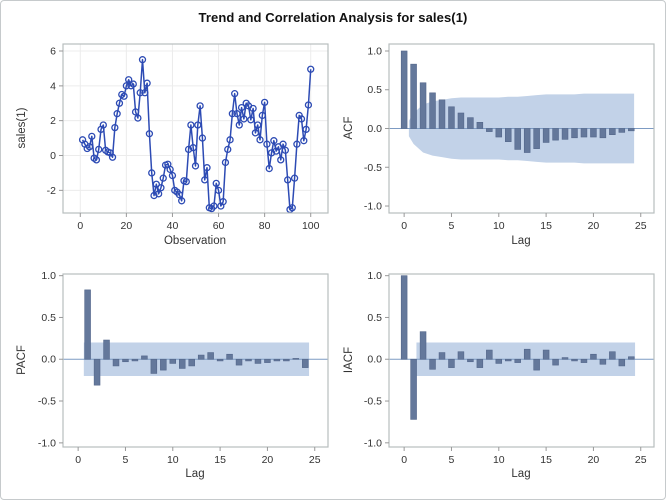 Image resolution: width=666 pixels, height=500 pixels. I want to click on x-tick-label: 5, so click(452, 460).